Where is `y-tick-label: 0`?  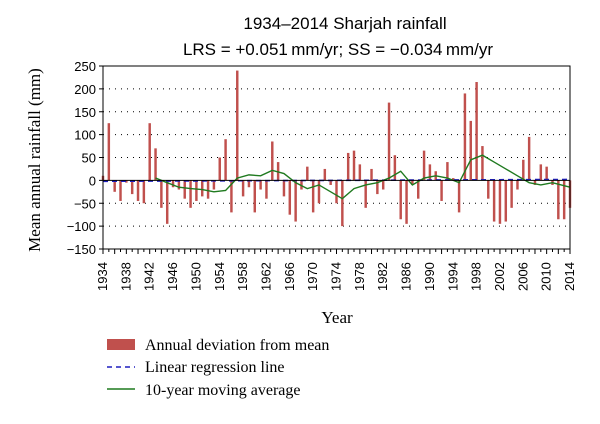 y-tick-label: 0 is located at coordinates (92, 180).